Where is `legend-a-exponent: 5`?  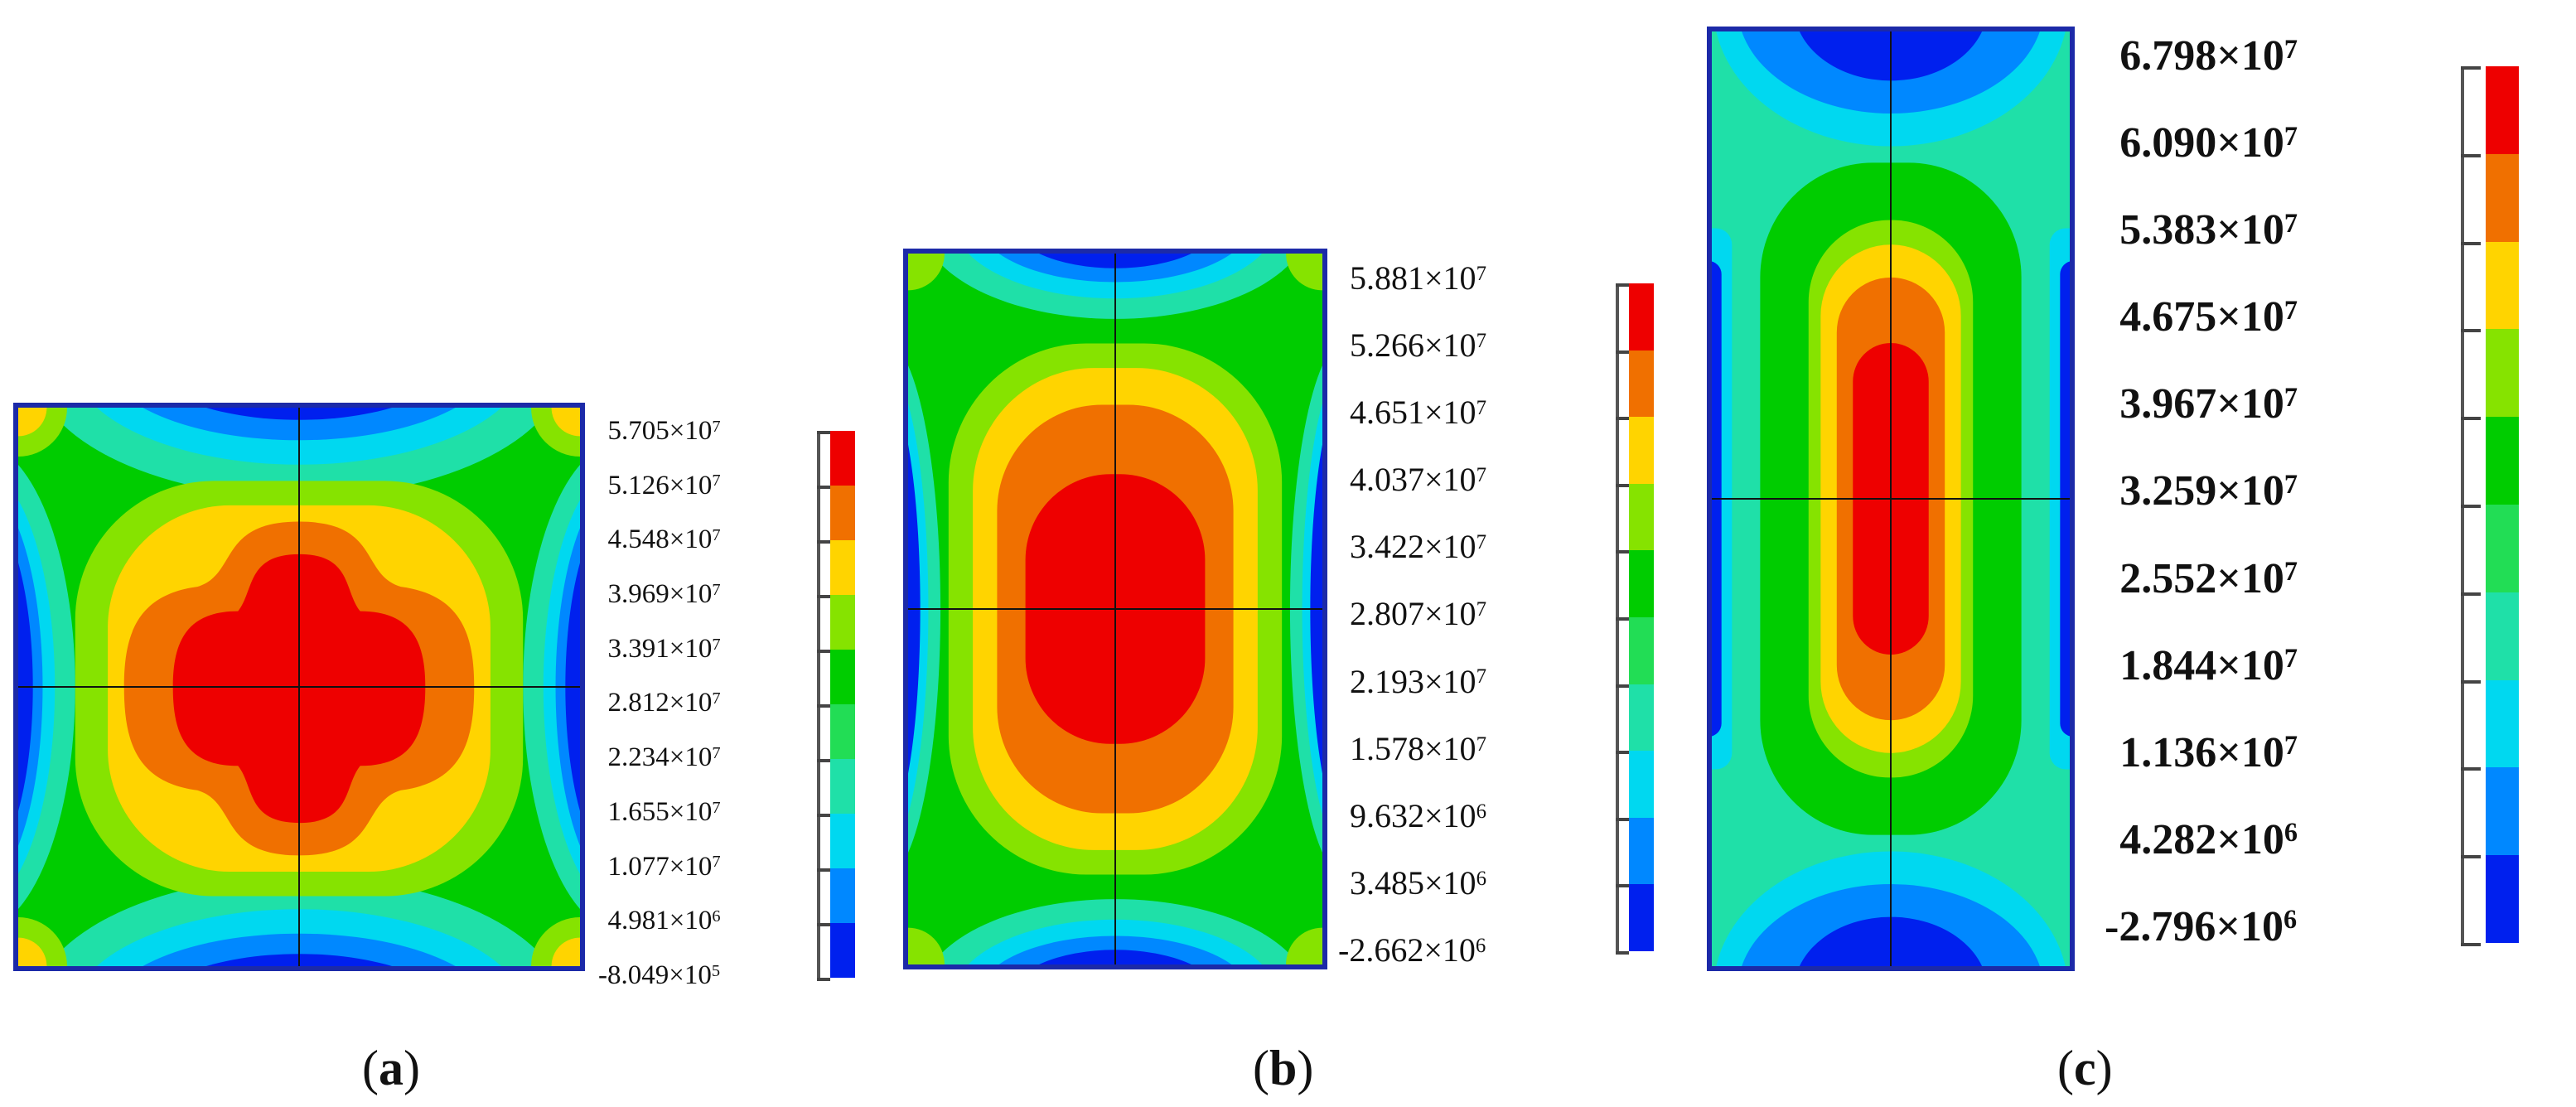
legend-a-exponent: 5 is located at coordinates (716, 971).